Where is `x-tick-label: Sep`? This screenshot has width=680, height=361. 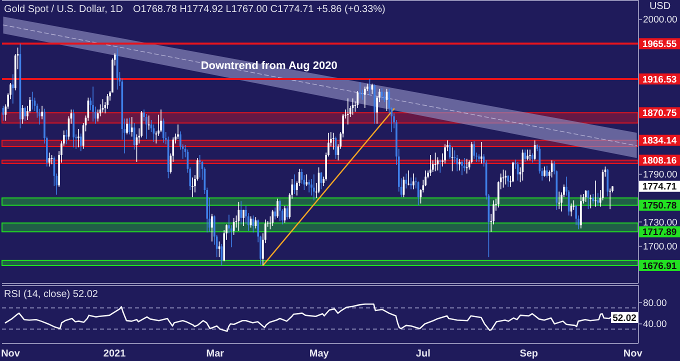
x-tick-label: Sep is located at coordinates (529, 354).